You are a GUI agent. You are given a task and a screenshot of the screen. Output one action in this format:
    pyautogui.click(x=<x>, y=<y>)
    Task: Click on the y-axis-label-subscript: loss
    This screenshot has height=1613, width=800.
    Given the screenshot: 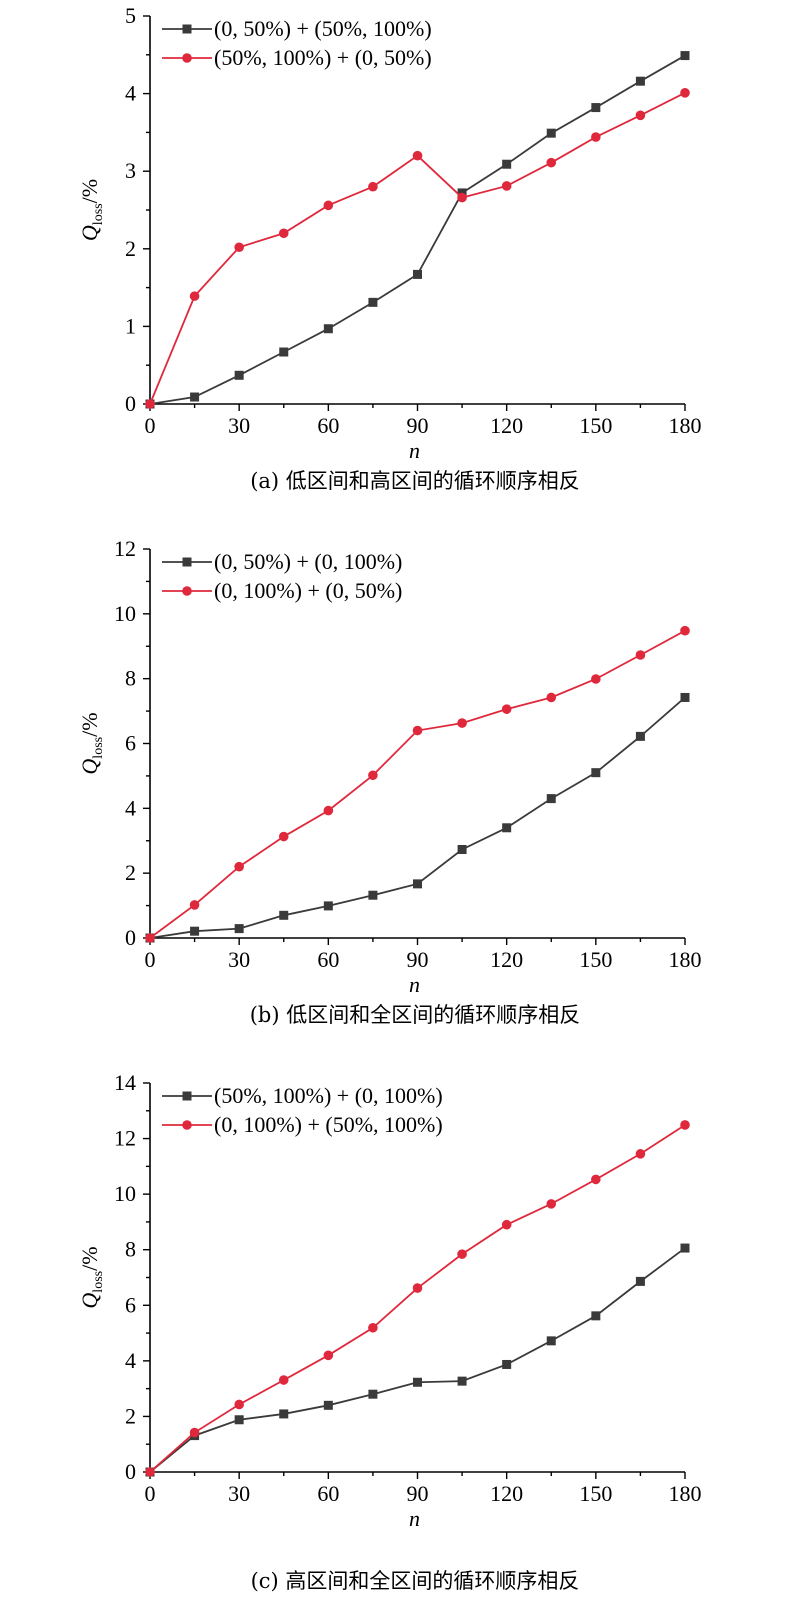 What is the action you would take?
    pyautogui.click(x=98, y=748)
    